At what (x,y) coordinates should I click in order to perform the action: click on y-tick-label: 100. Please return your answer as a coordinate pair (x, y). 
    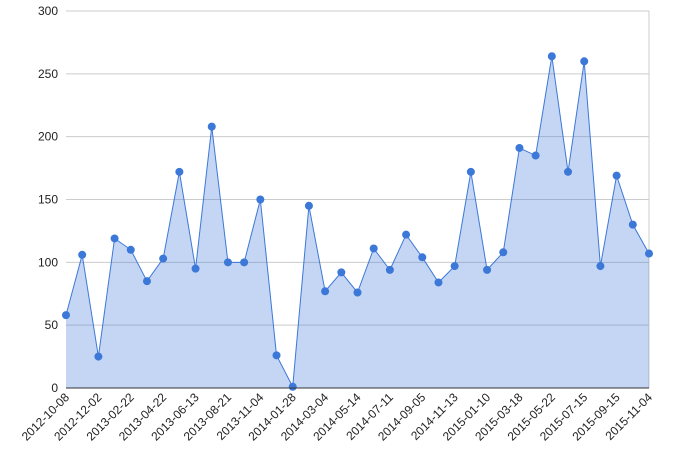
    Looking at the image, I should click on (48, 262).